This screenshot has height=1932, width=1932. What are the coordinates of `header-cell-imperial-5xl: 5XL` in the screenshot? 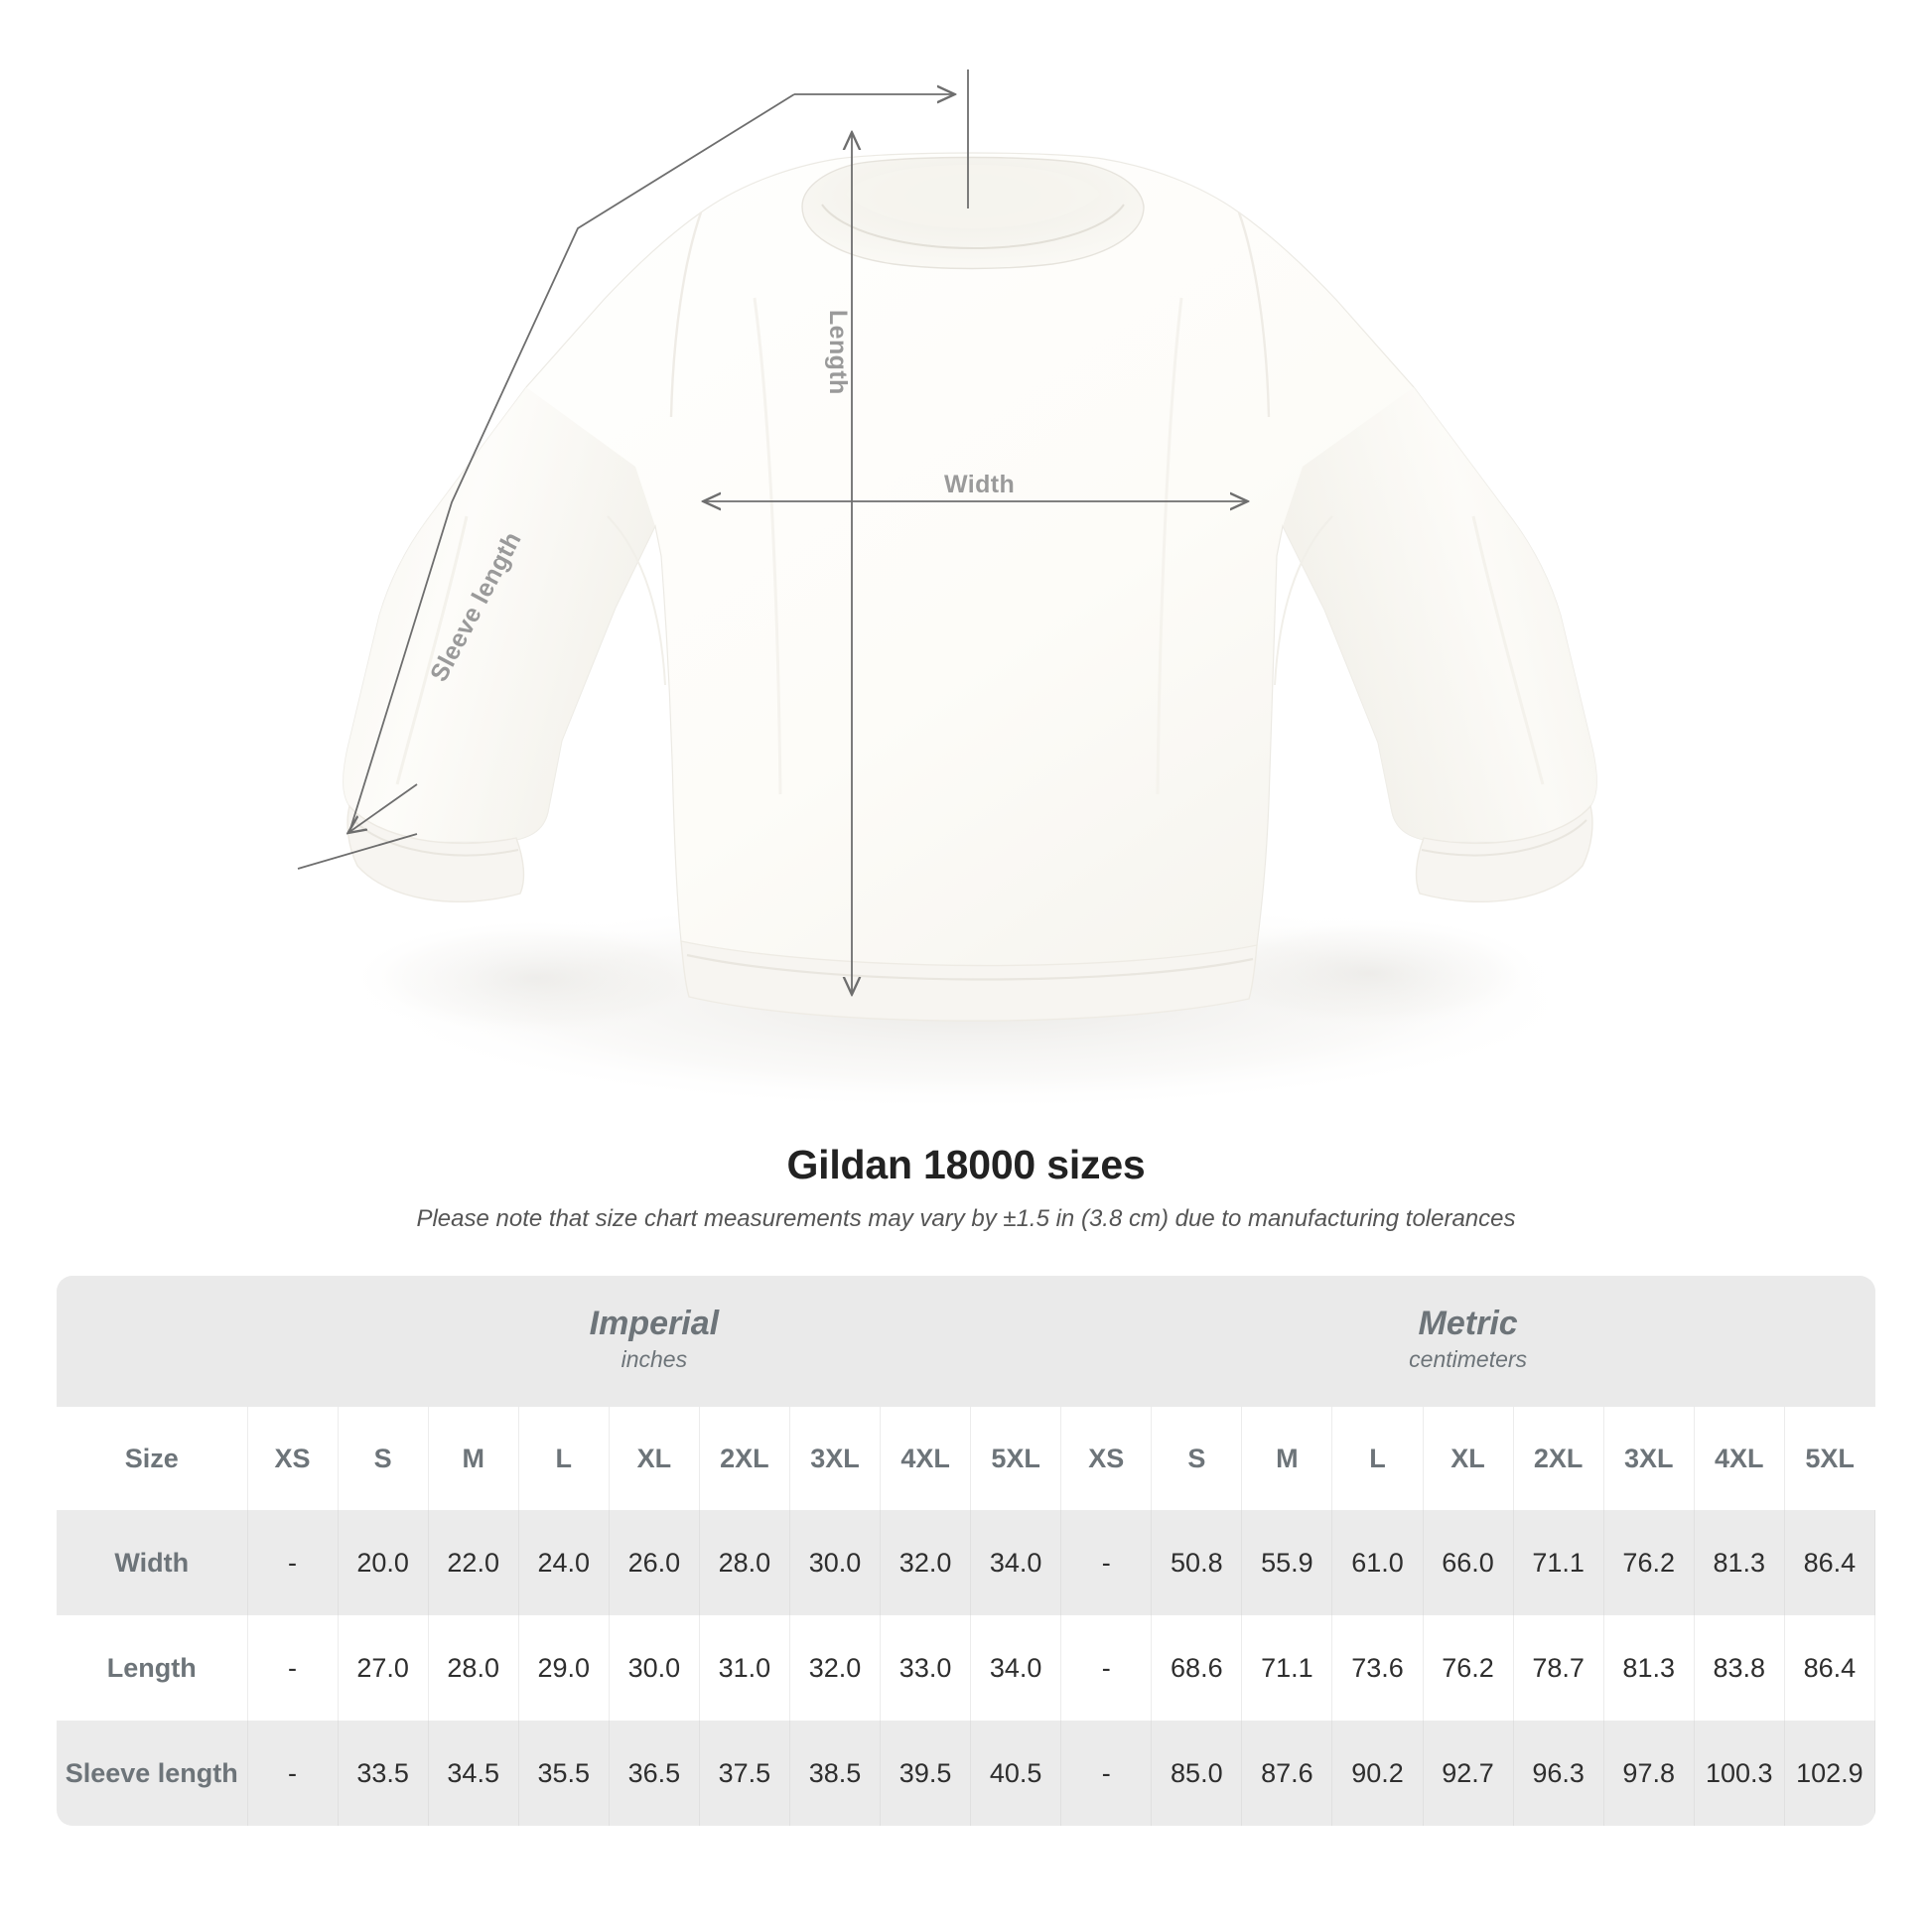 It's located at (1016, 1459).